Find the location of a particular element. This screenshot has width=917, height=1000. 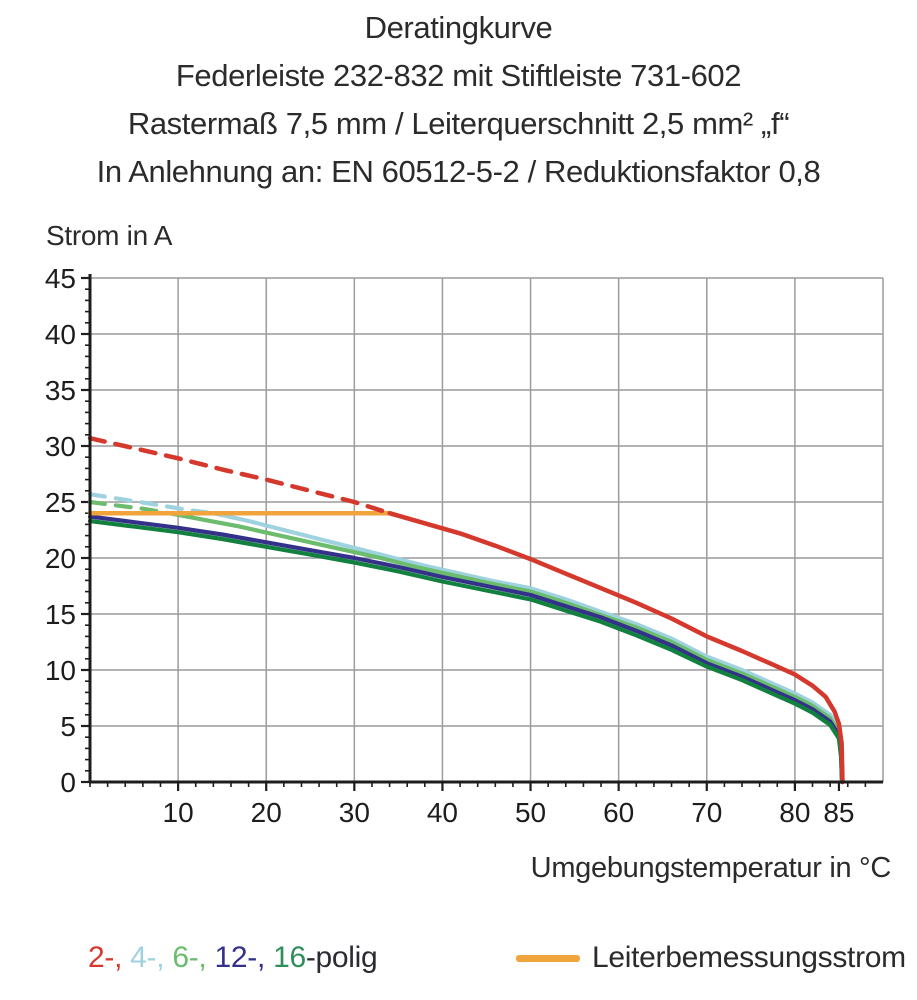

rated-current-label: Leiterbemessungsstrom is located at coordinates (749, 957).